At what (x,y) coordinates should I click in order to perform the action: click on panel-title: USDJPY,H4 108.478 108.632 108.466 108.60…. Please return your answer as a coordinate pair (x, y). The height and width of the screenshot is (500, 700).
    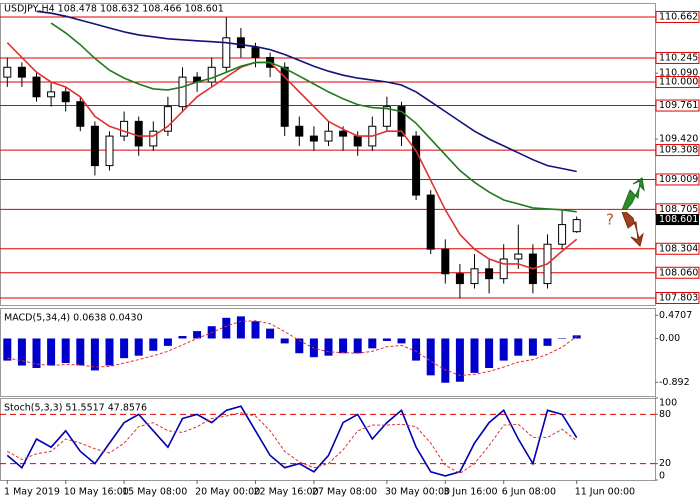
    Looking at the image, I should click on (114, 9).